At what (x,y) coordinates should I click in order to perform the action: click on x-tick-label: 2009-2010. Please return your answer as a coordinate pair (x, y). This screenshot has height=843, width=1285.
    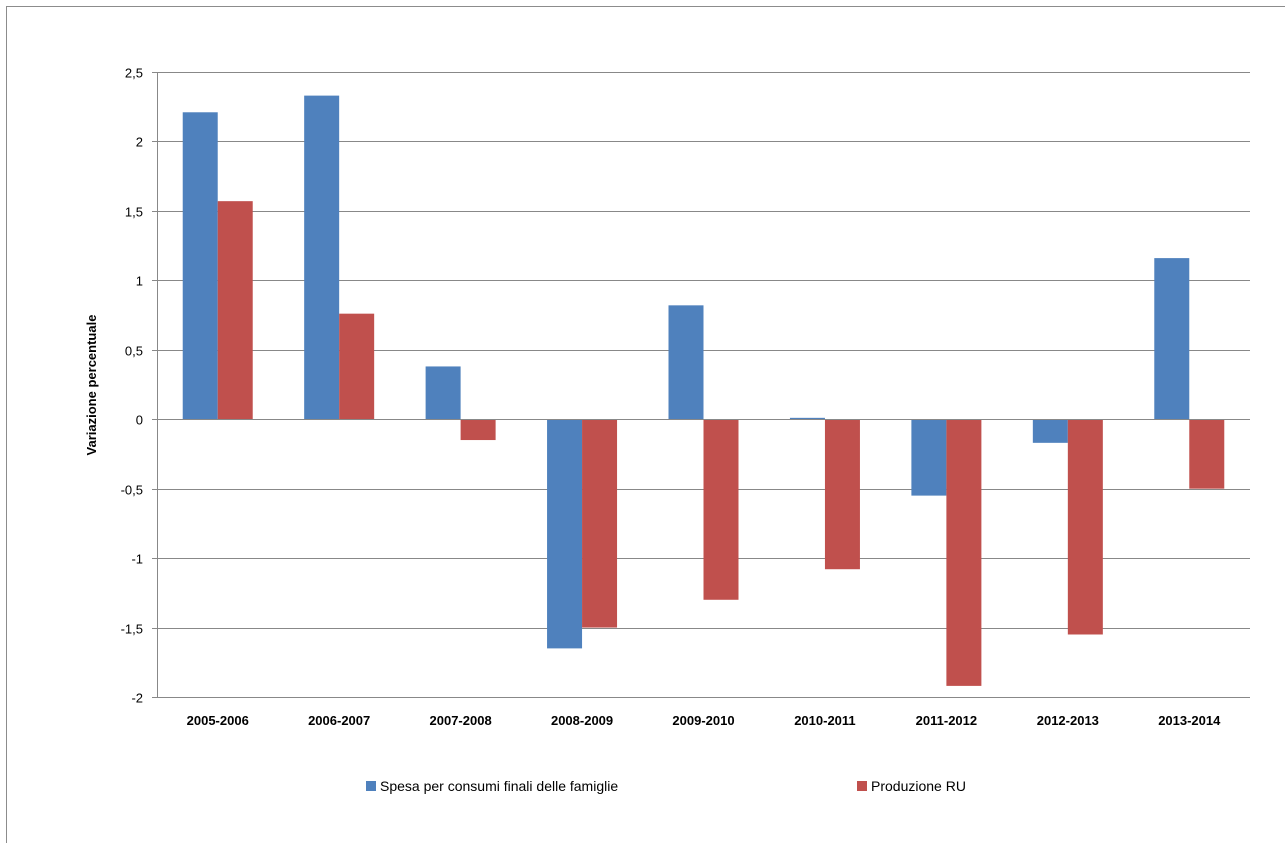
    Looking at the image, I should click on (703, 720).